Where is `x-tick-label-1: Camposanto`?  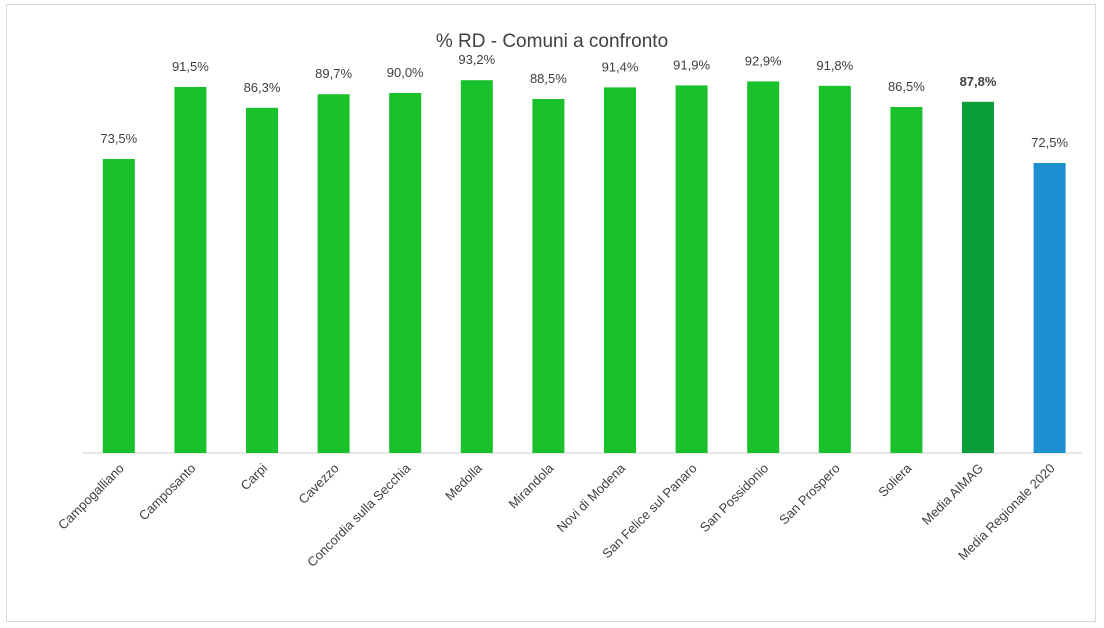
x-tick-label-1: Camposanto is located at coordinates (167, 492).